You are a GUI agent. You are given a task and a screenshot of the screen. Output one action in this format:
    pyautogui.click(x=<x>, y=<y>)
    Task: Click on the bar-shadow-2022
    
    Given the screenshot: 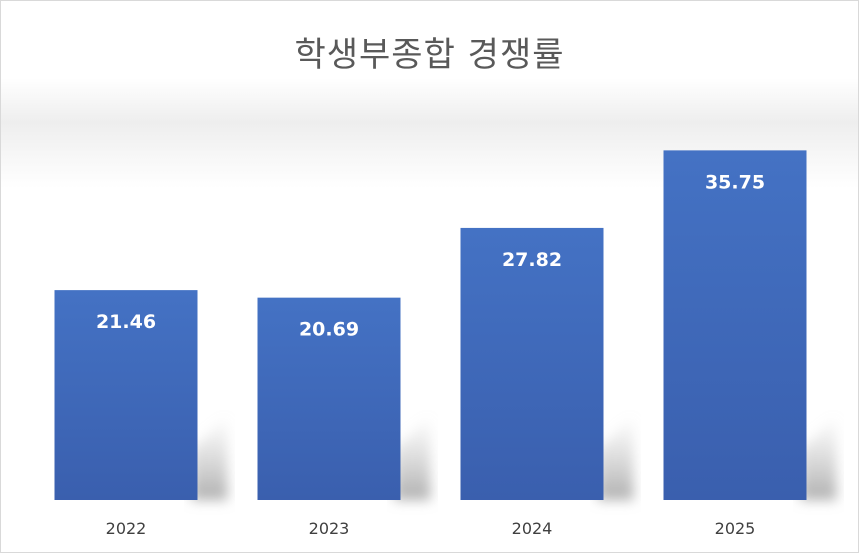 What is the action you would take?
    pyautogui.click(x=209, y=457)
    